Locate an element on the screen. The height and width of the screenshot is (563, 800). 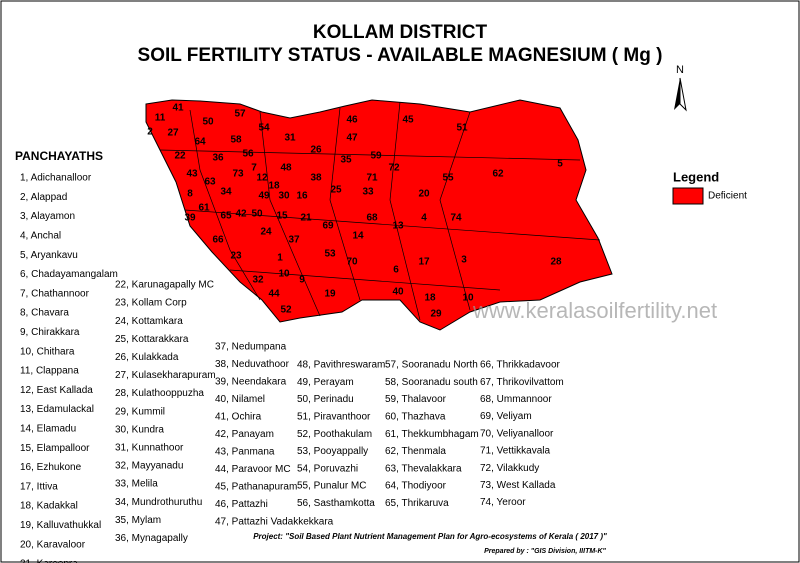
list-item: 68, Ummannoor is located at coordinates (516, 399).